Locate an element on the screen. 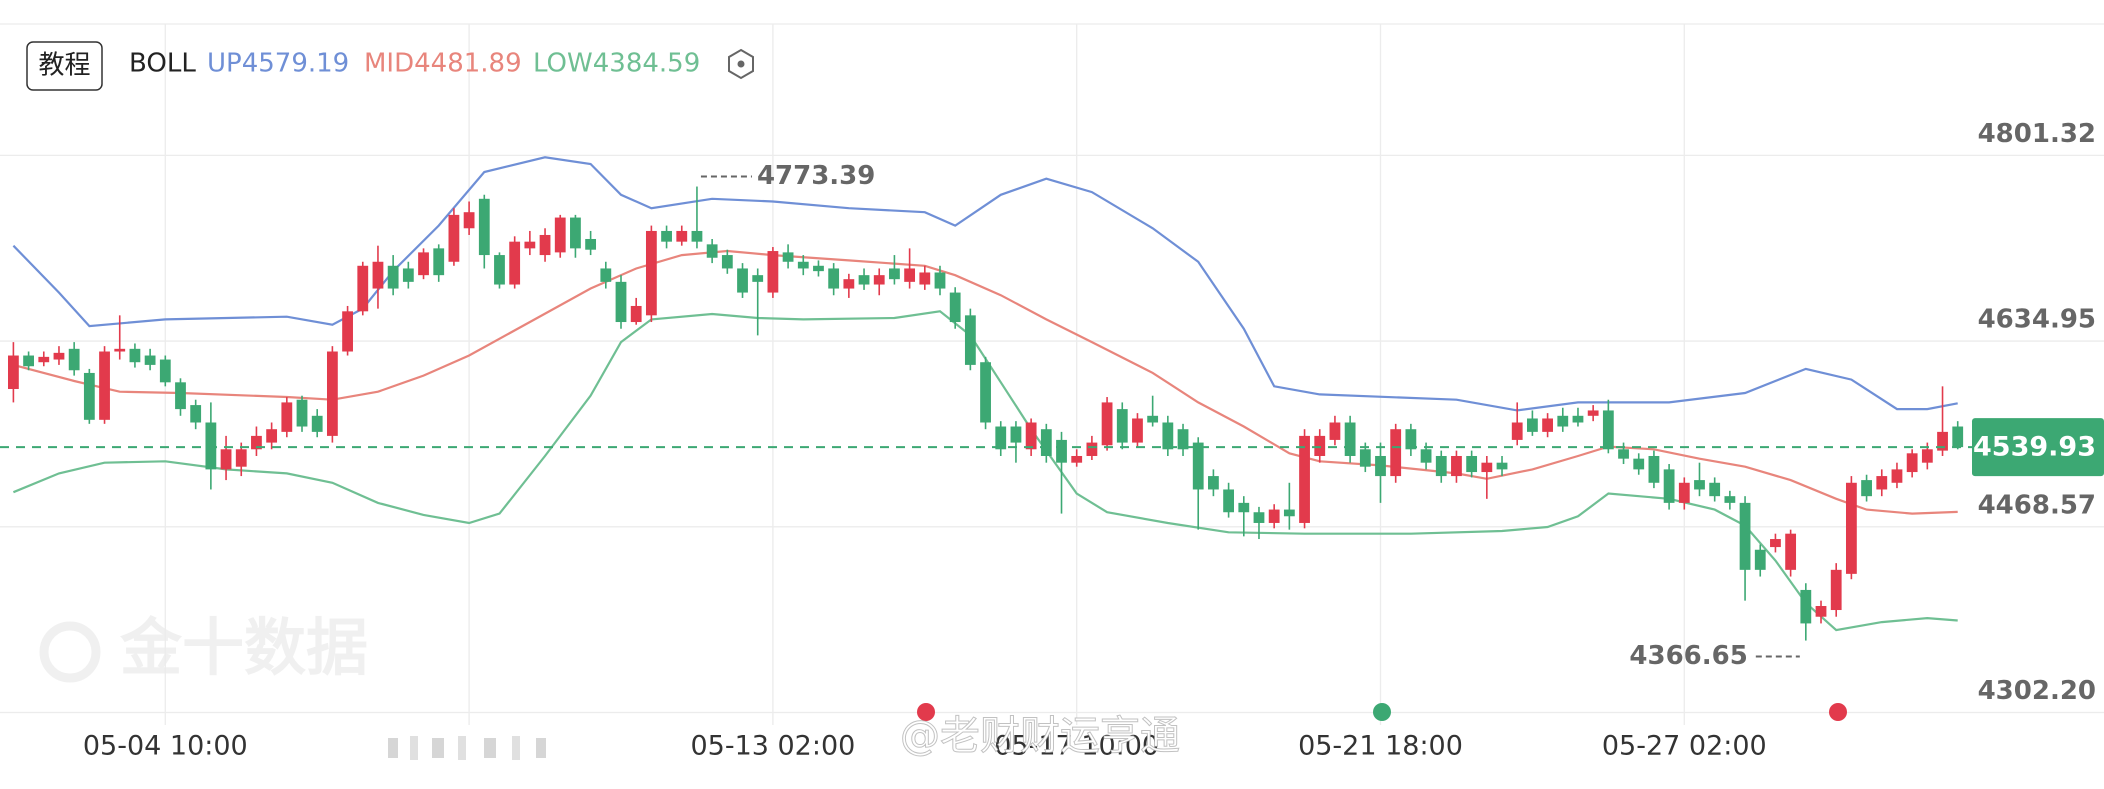  watermark-logo is located at coordinates (70, 652).